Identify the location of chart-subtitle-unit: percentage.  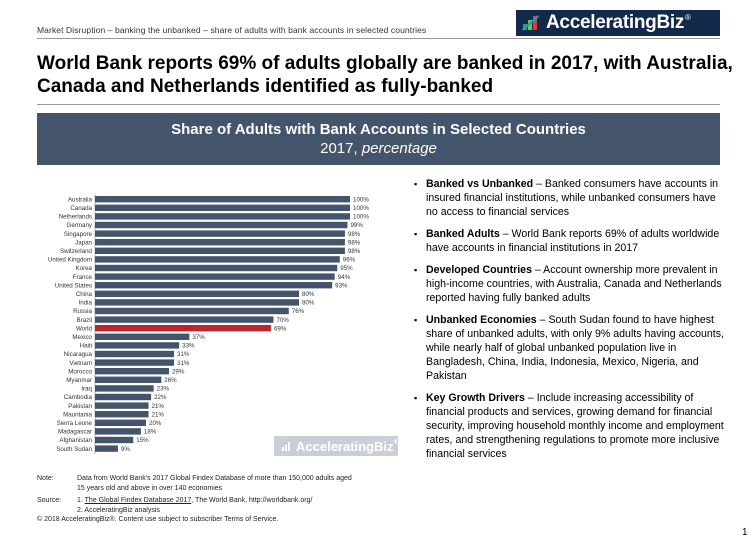
(399, 148).